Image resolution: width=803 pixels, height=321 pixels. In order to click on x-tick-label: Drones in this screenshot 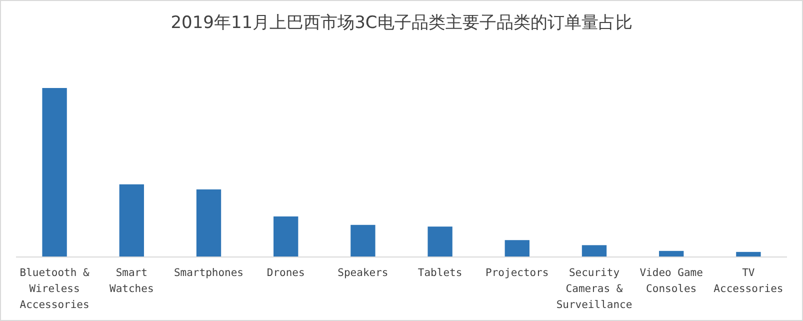, I will do `click(285, 273)`.